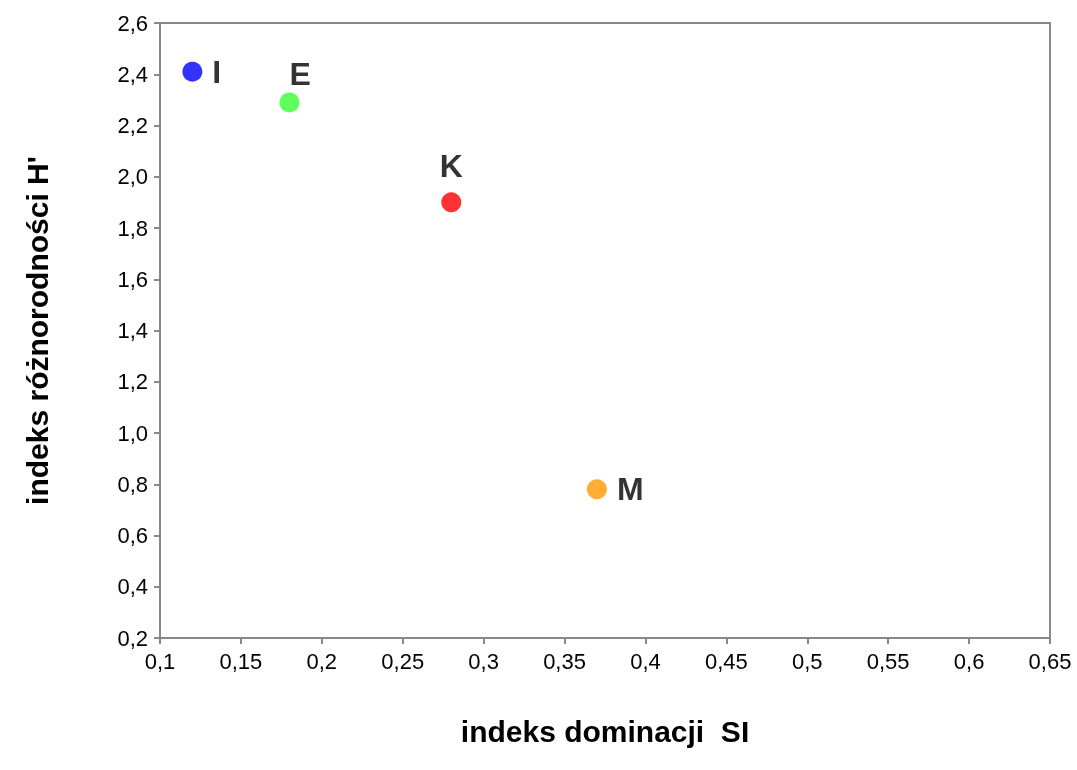 The width and height of the screenshot is (1077, 770). Describe the element at coordinates (132, 587) in the screenshot. I see `y-tick-label: 0,4` at that location.